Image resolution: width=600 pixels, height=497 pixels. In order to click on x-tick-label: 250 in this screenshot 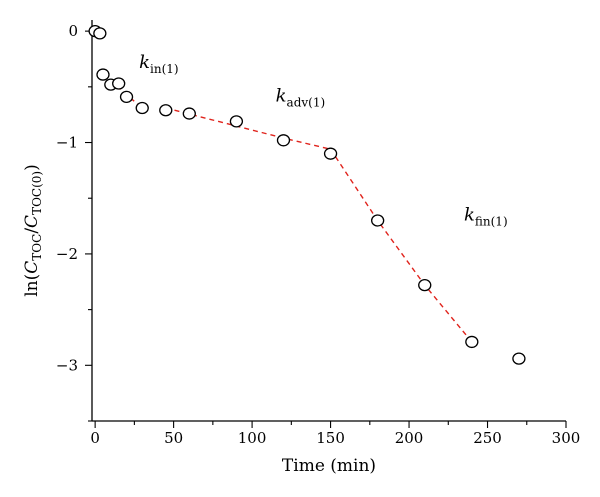, I will do `click(487, 438)`.